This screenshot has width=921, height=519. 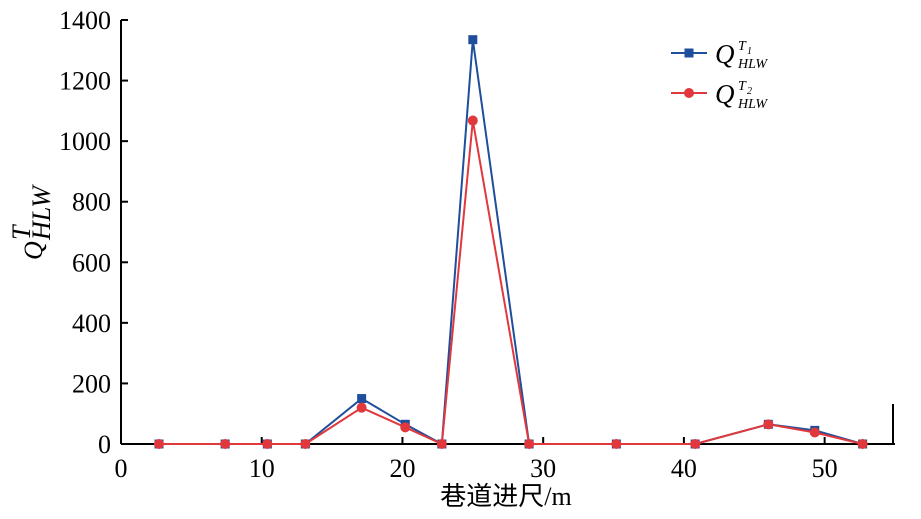 What do you see at coordinates (689, 53) in the screenshot?
I see `legend-marker-square` at bounding box center [689, 53].